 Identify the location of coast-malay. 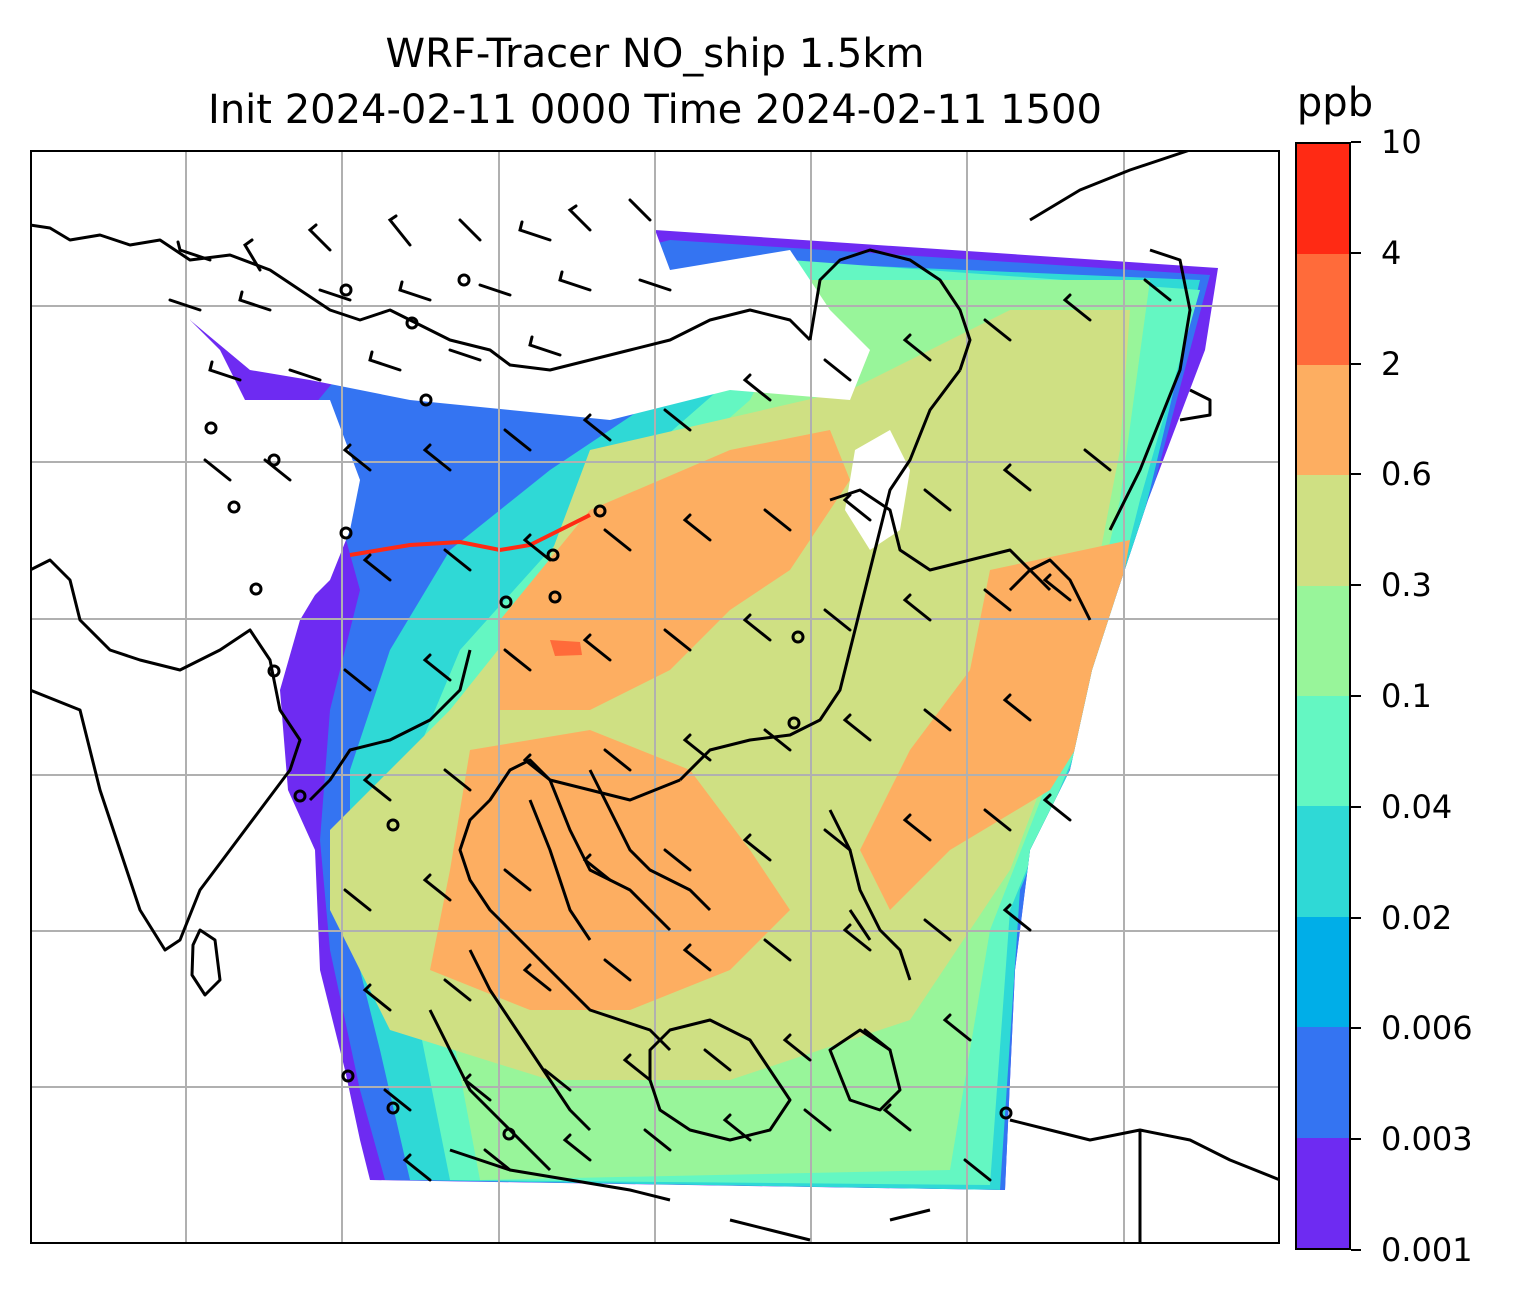
(530, 1040).